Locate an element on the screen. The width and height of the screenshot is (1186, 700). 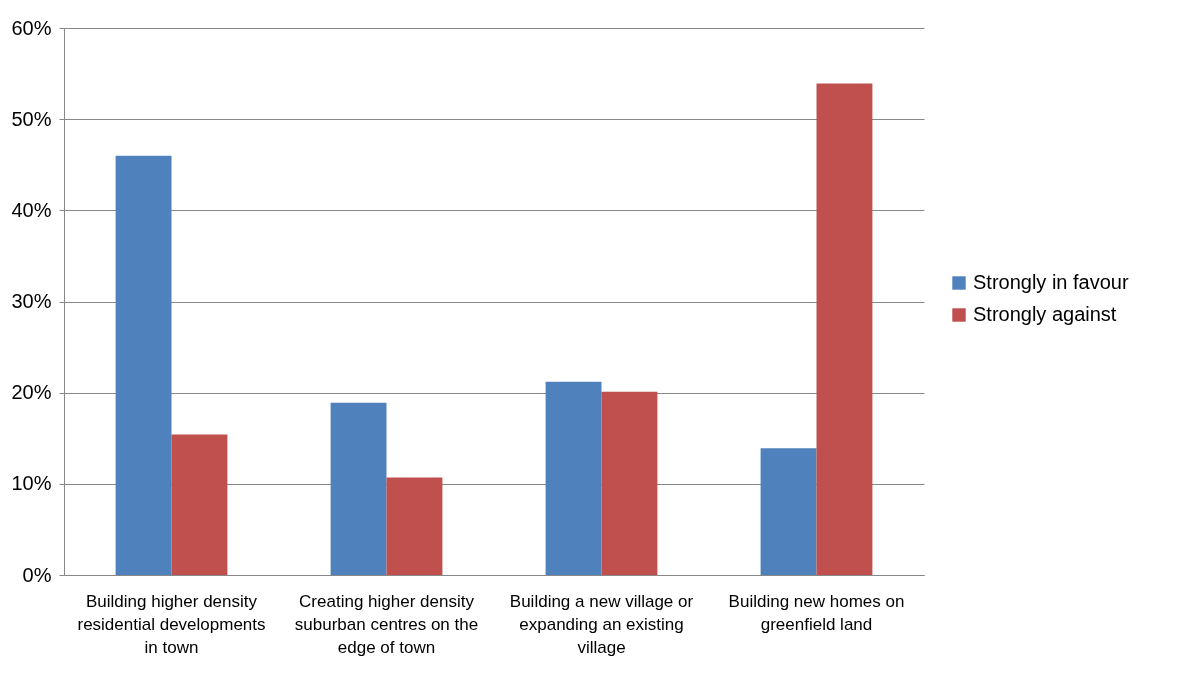
y-tick-label: 0% is located at coordinates (37, 574).